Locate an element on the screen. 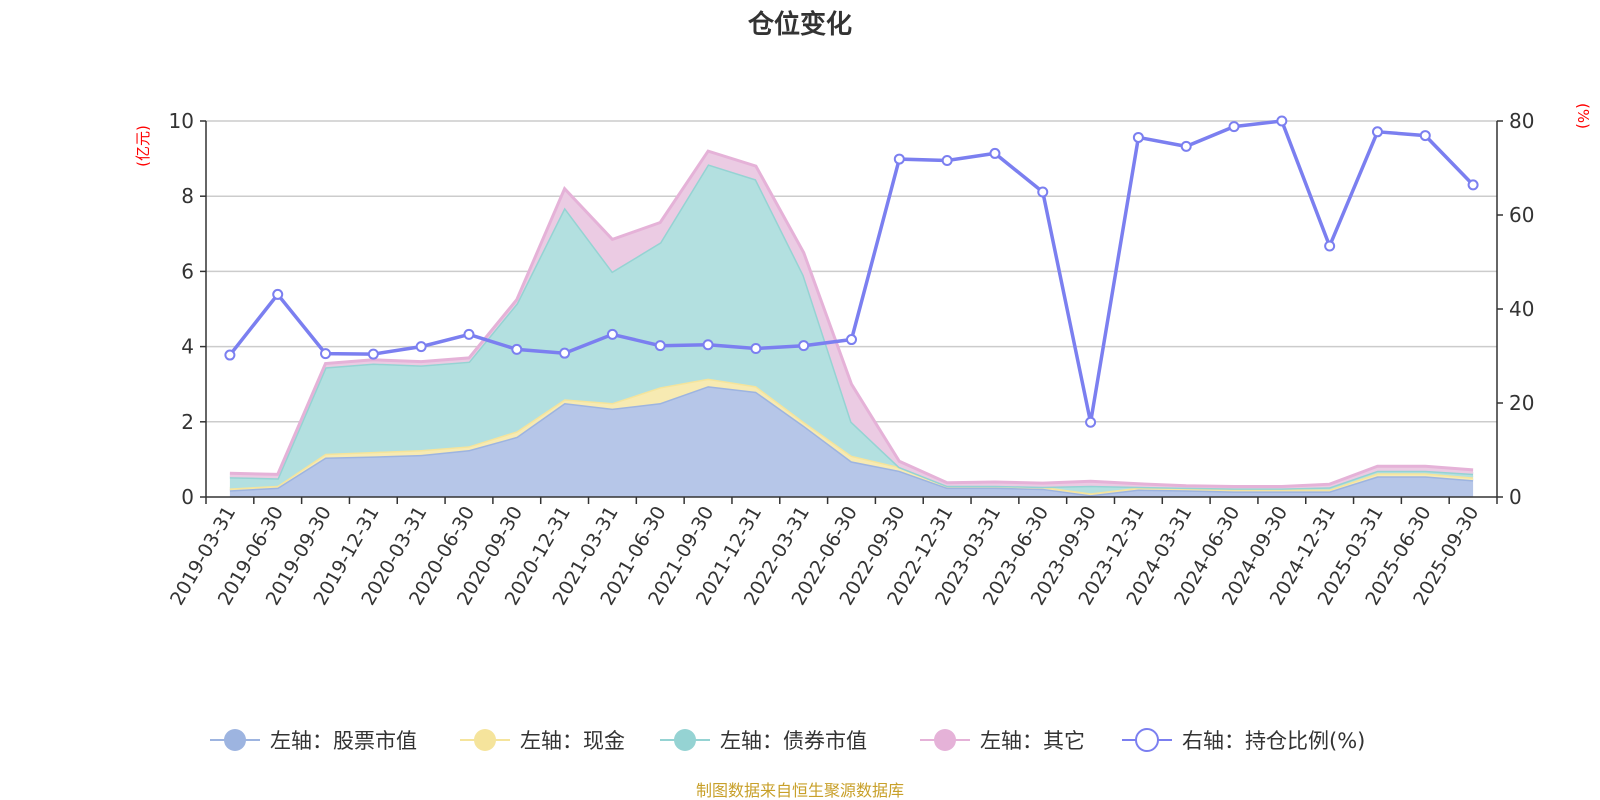 The width and height of the screenshot is (1600, 800). area-左轴：股票市值 is located at coordinates (851, 441).